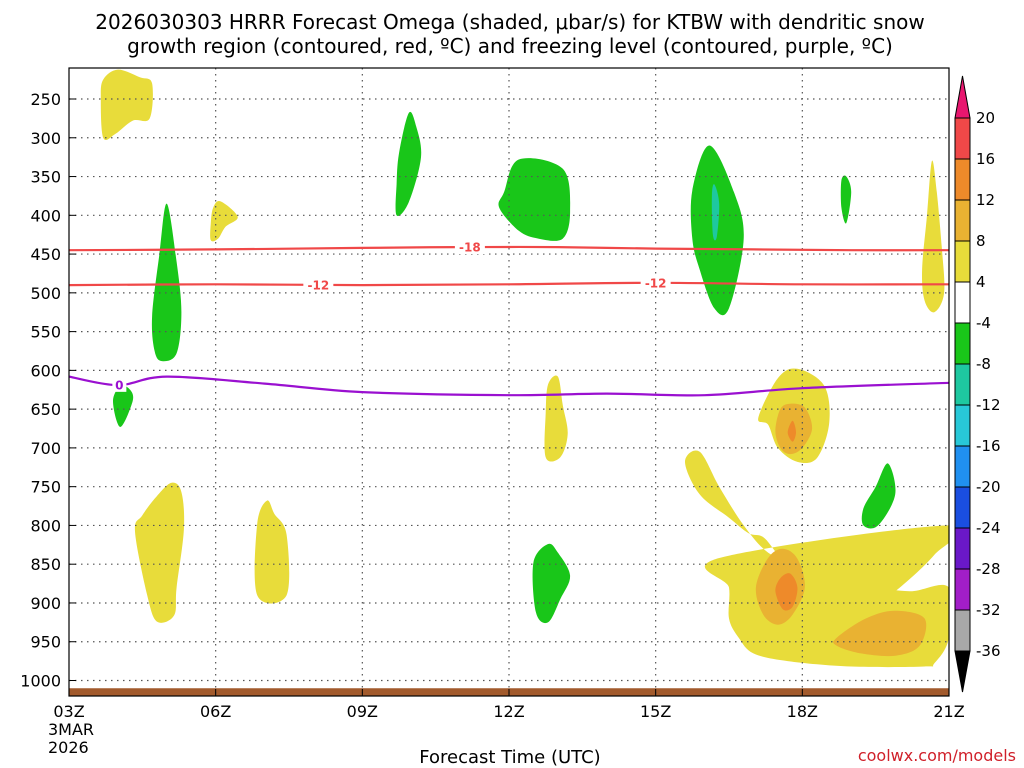 This screenshot has width=1024, height=768. Describe the element at coordinates (40, 680) in the screenshot. I see `y-tick-label: 1000` at that location.